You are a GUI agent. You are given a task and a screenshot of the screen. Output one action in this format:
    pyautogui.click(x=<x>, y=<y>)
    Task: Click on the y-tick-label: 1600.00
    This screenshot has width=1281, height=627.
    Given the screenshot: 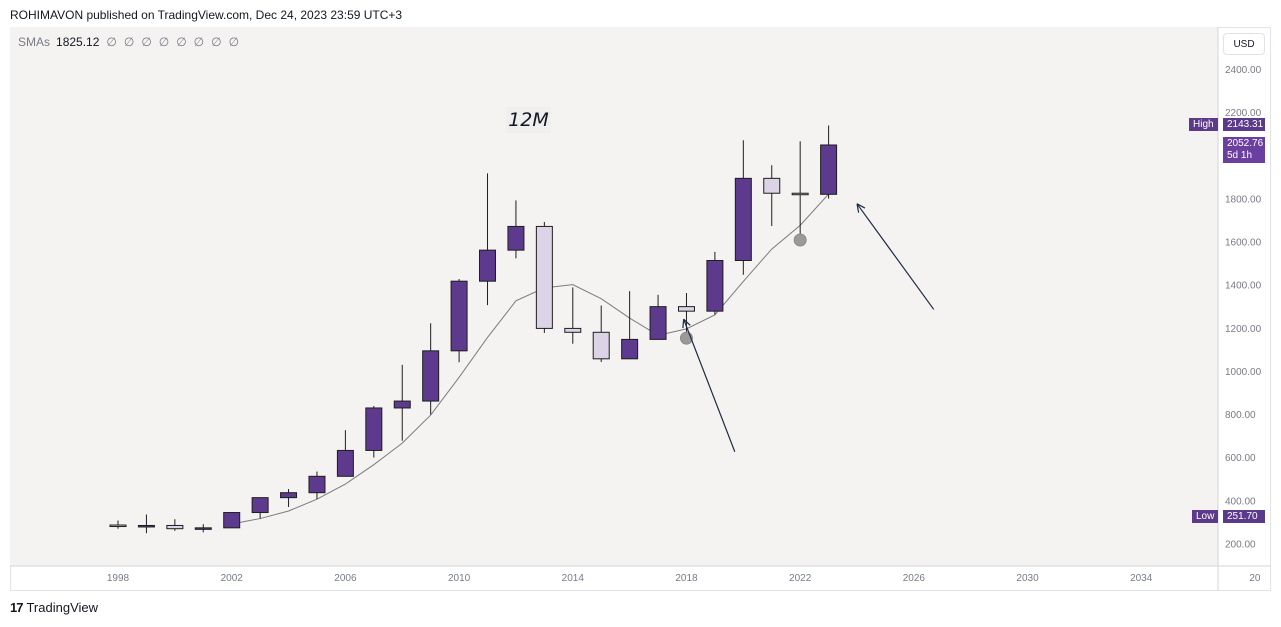 What is the action you would take?
    pyautogui.click(x=1243, y=243)
    